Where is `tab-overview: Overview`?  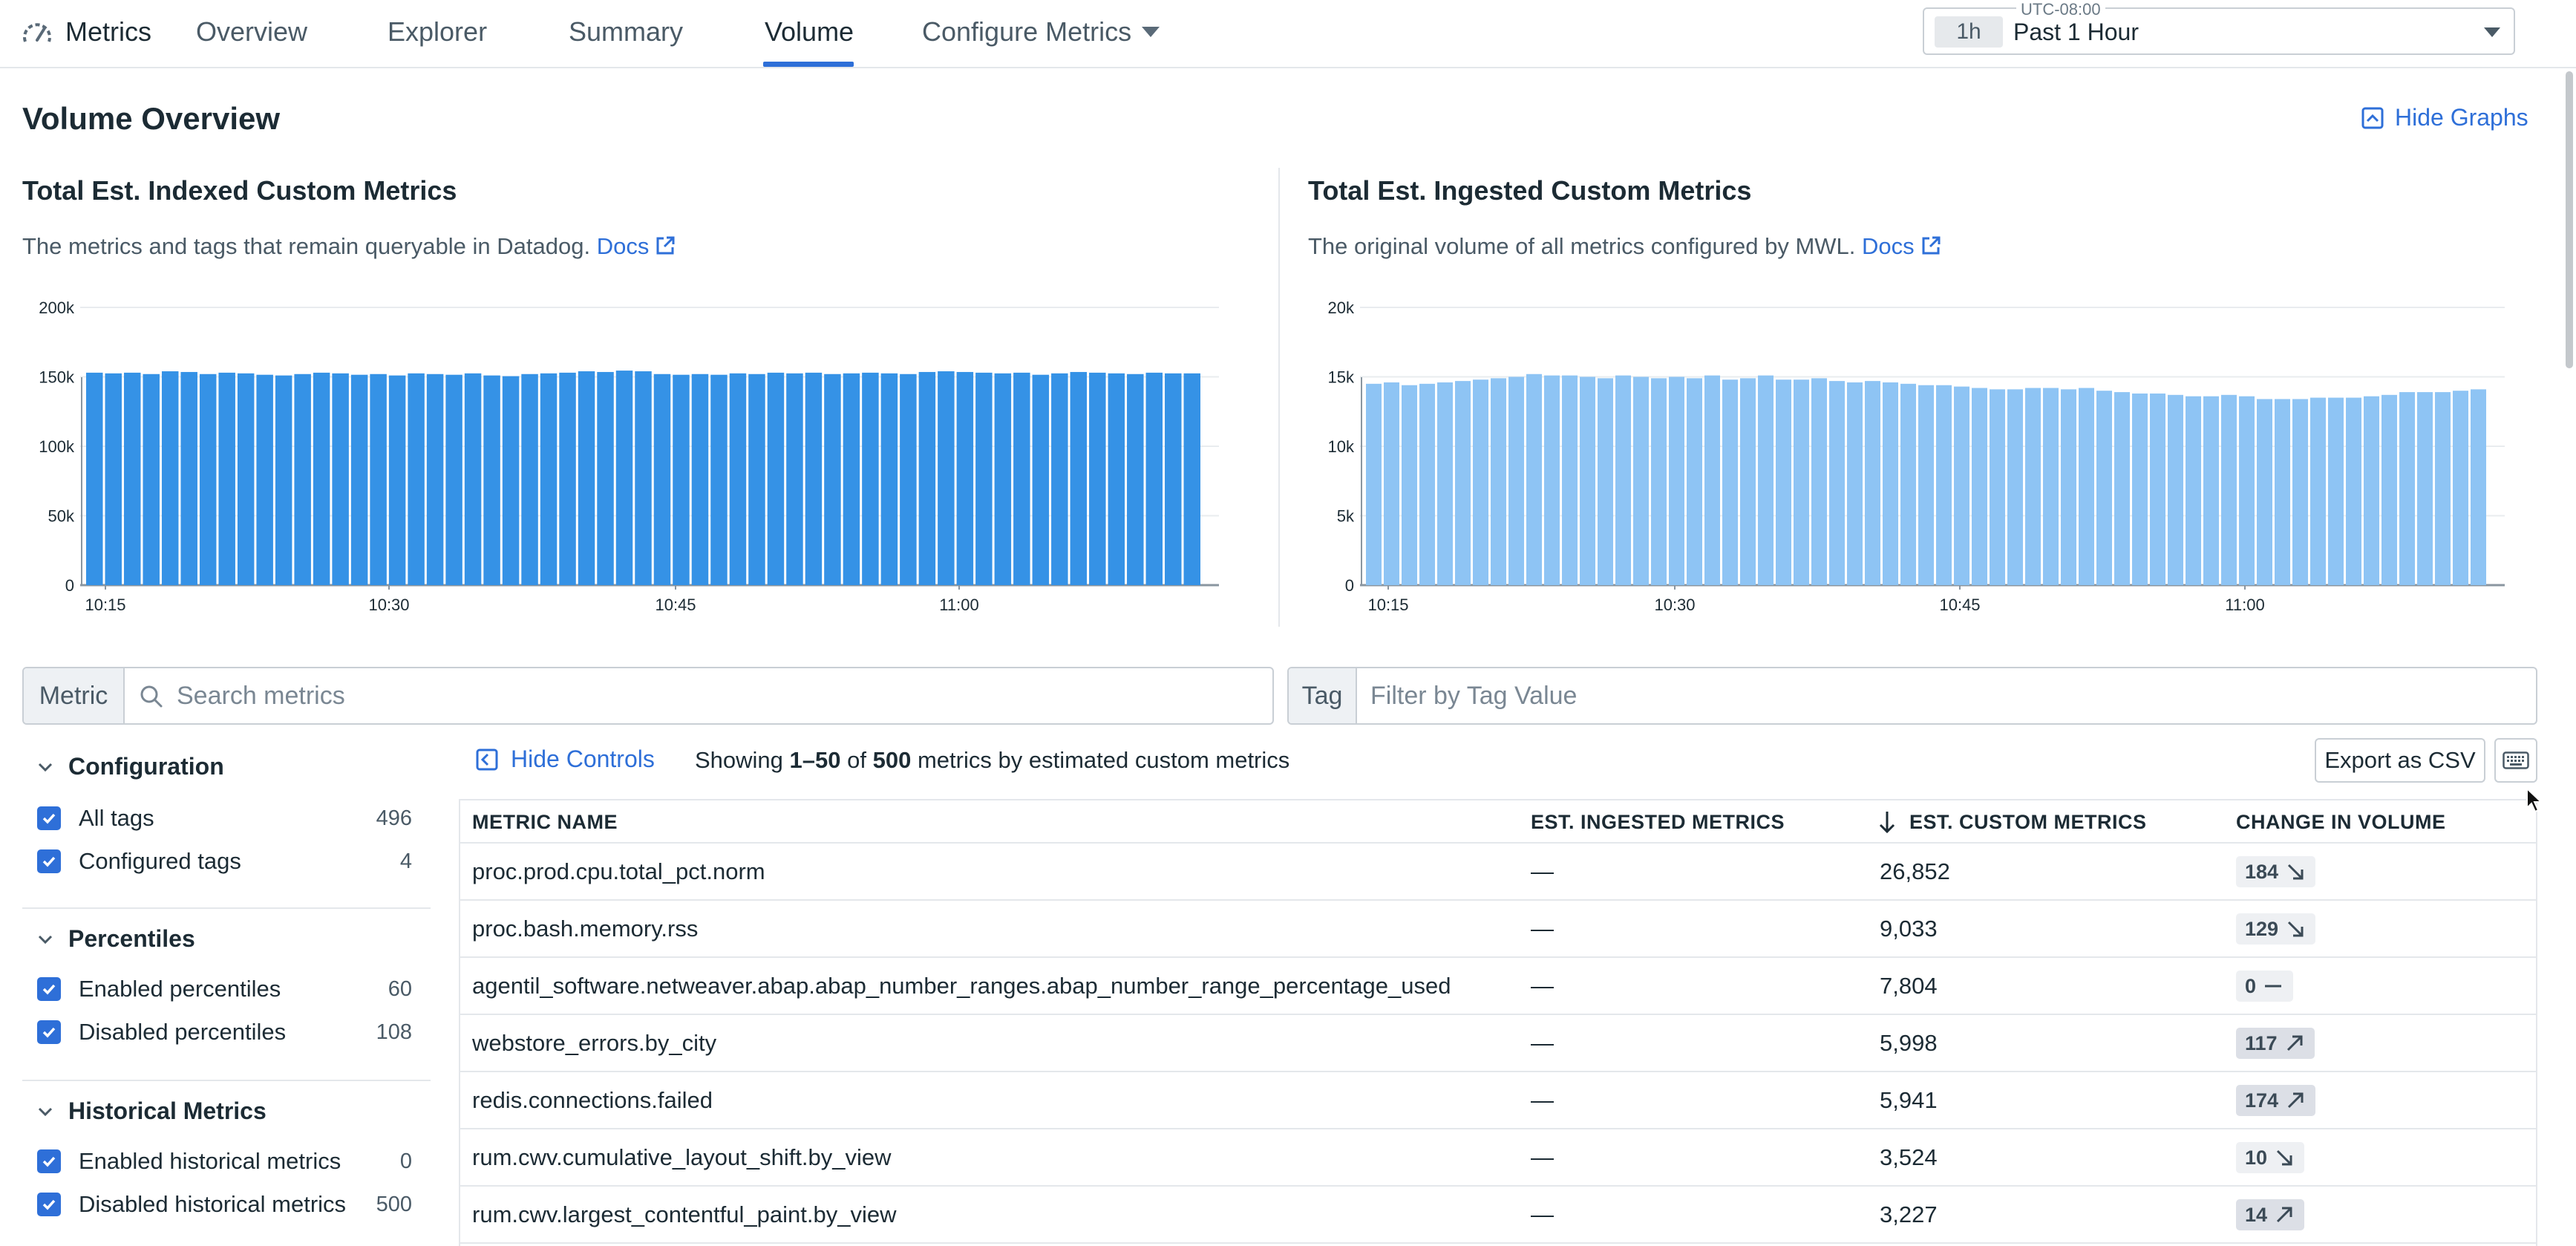
tab-overview: Overview is located at coordinates (252, 32).